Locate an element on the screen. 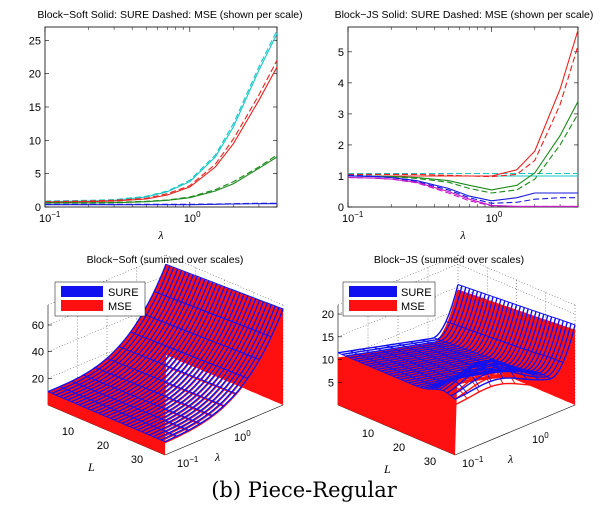 The height and width of the screenshot is (520, 608). z-tick-group: 5 10 15 20 is located at coordinates (332, 349).